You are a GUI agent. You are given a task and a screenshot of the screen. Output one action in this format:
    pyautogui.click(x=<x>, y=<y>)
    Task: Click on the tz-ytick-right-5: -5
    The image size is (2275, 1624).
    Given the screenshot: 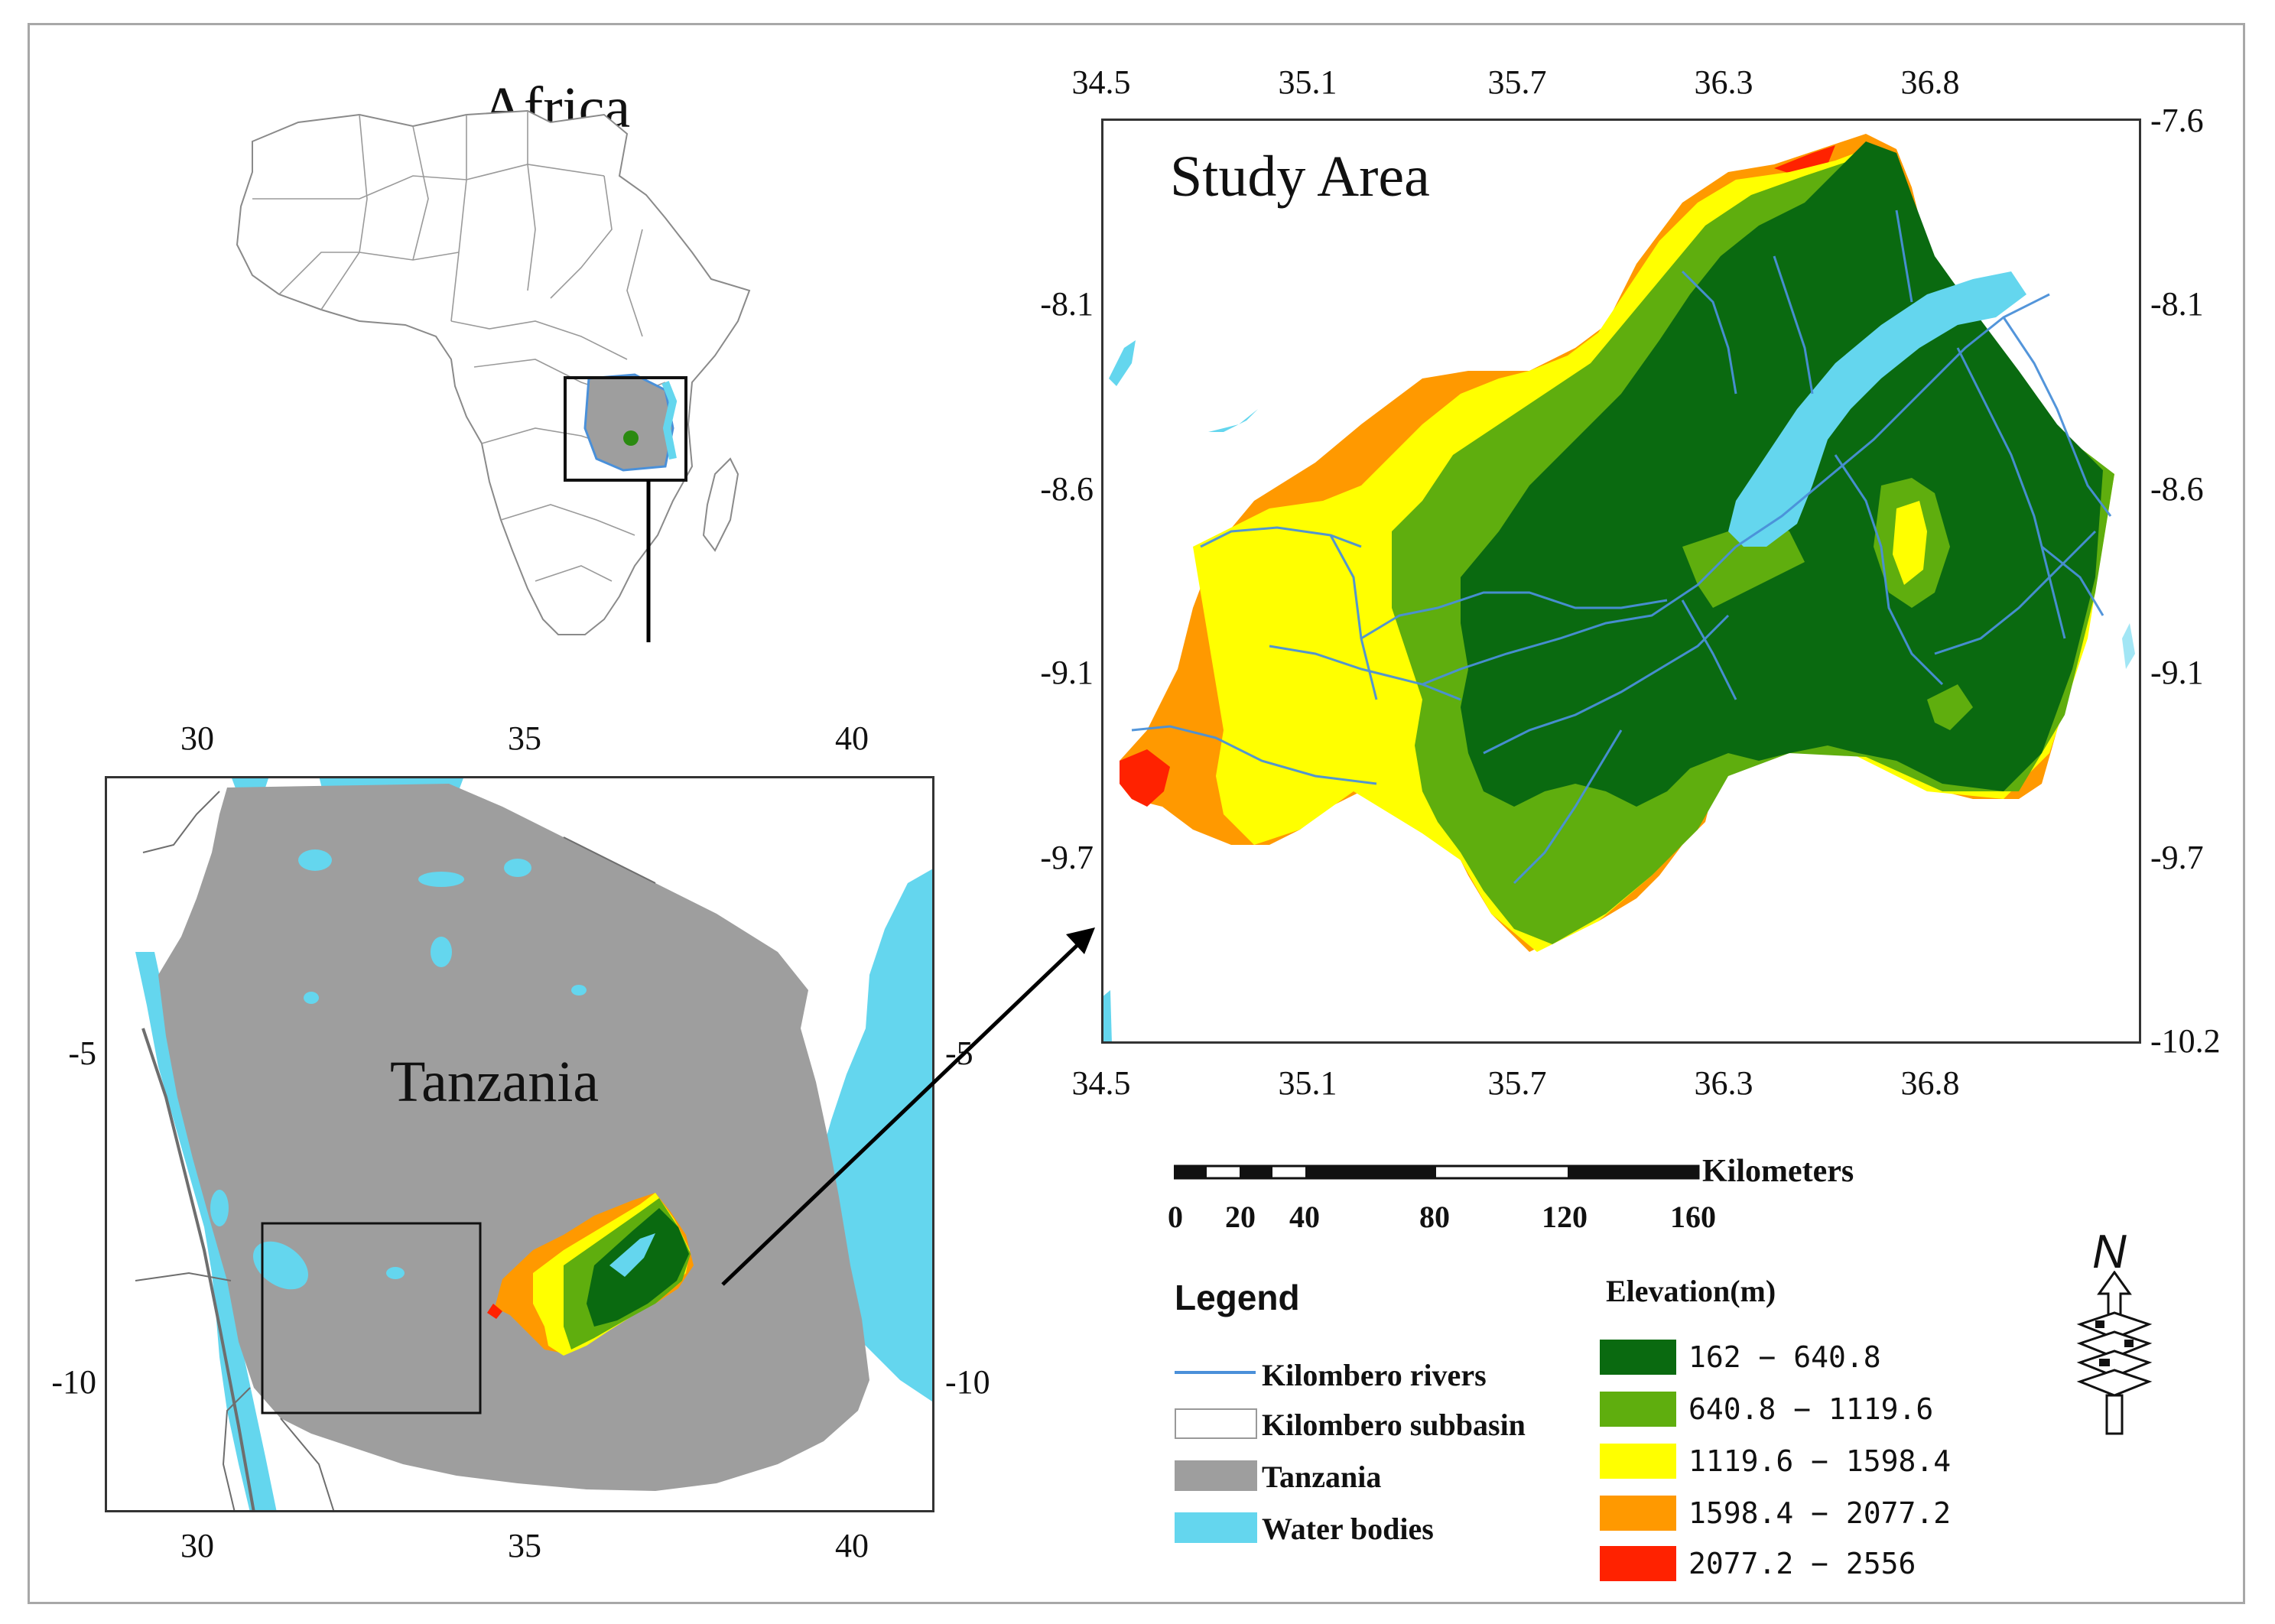 What is the action you would take?
    pyautogui.click(x=959, y=1053)
    